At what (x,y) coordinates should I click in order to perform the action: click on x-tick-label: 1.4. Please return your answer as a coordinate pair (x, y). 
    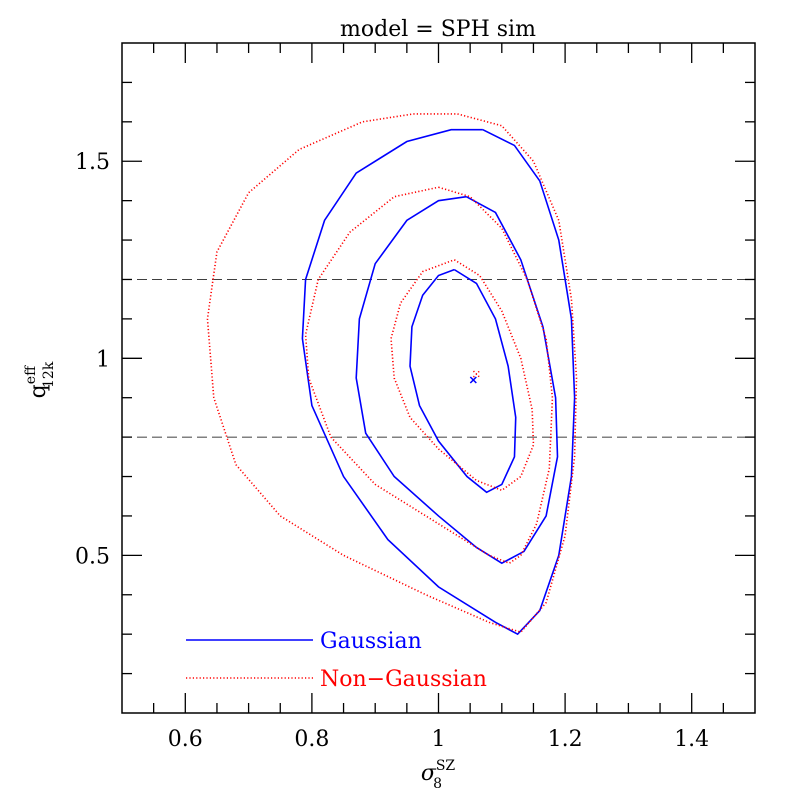
    Looking at the image, I should click on (691, 739).